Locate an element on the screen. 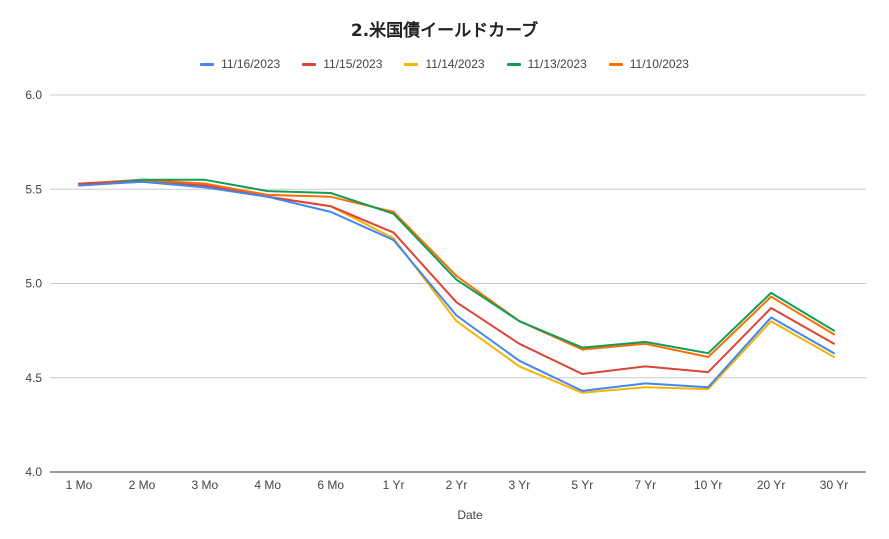 Image resolution: width=889 pixels, height=539 pixels. y-tick-label: 4.0 is located at coordinates (33, 472).